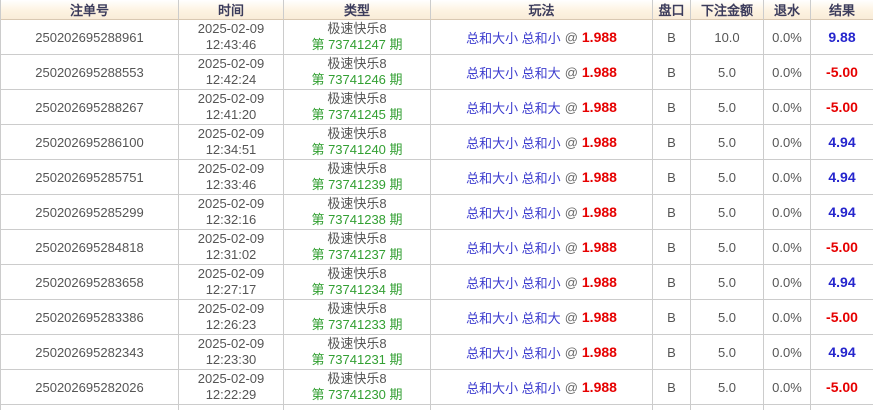  I want to click on time-cell: 2025-02-09 12:31:02, so click(231, 247).